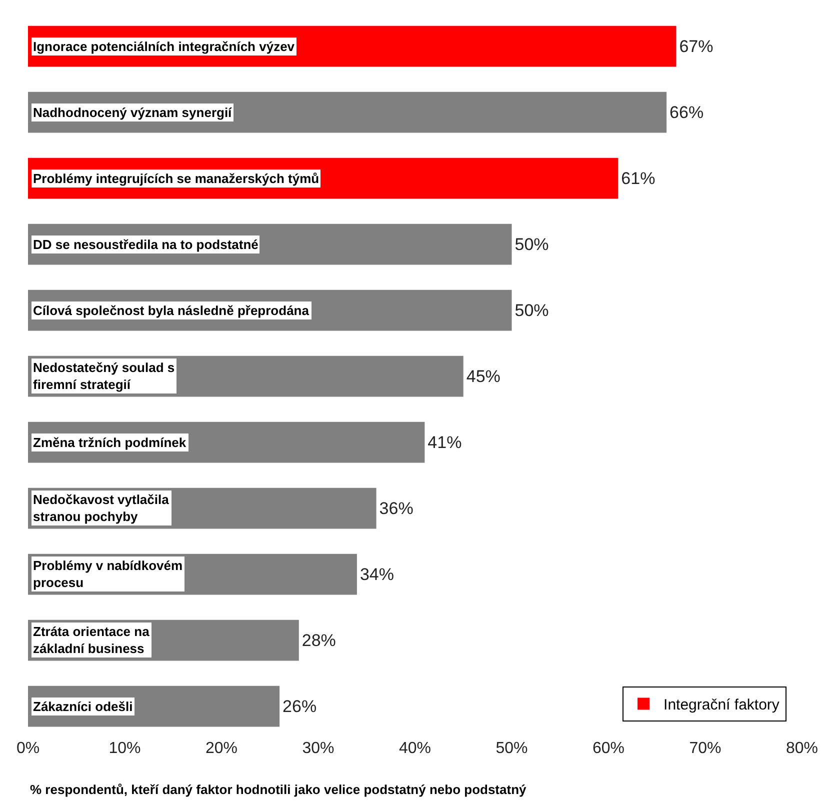 This screenshot has height=811, width=832. I want to click on data-label: 66%, so click(687, 112).